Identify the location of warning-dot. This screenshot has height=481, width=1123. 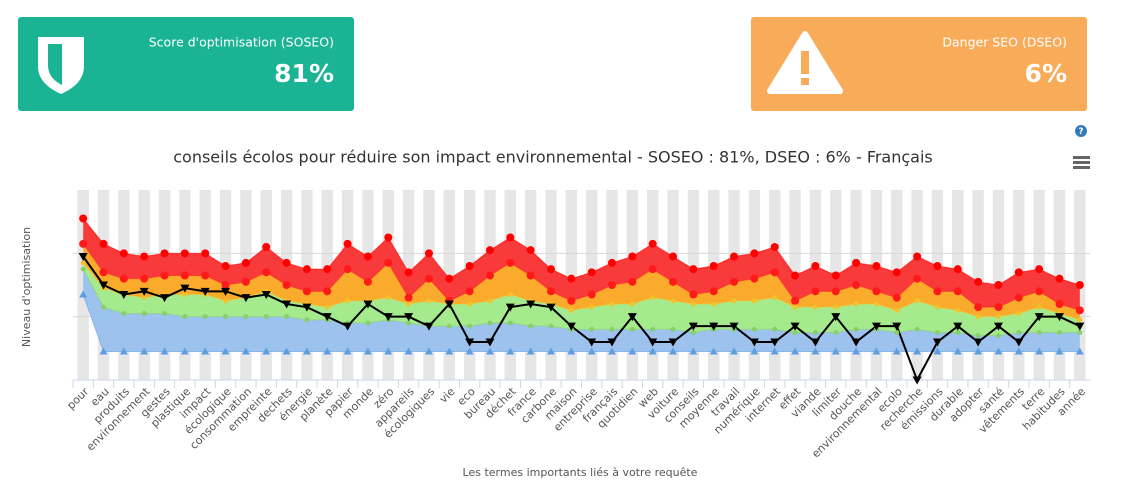
(805, 81).